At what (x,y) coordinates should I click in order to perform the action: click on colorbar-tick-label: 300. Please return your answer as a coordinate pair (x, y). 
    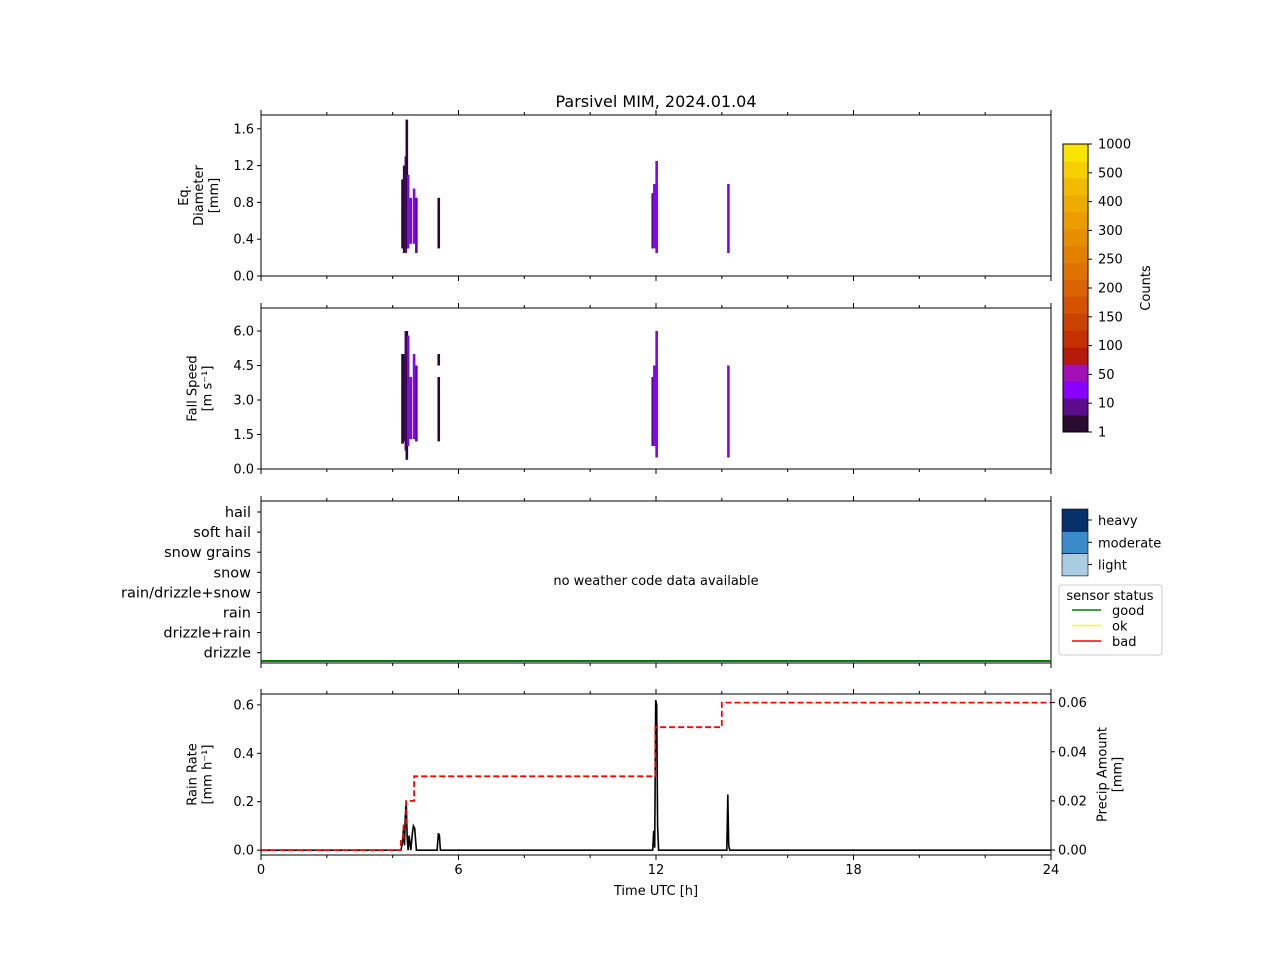
    Looking at the image, I should click on (1110, 231).